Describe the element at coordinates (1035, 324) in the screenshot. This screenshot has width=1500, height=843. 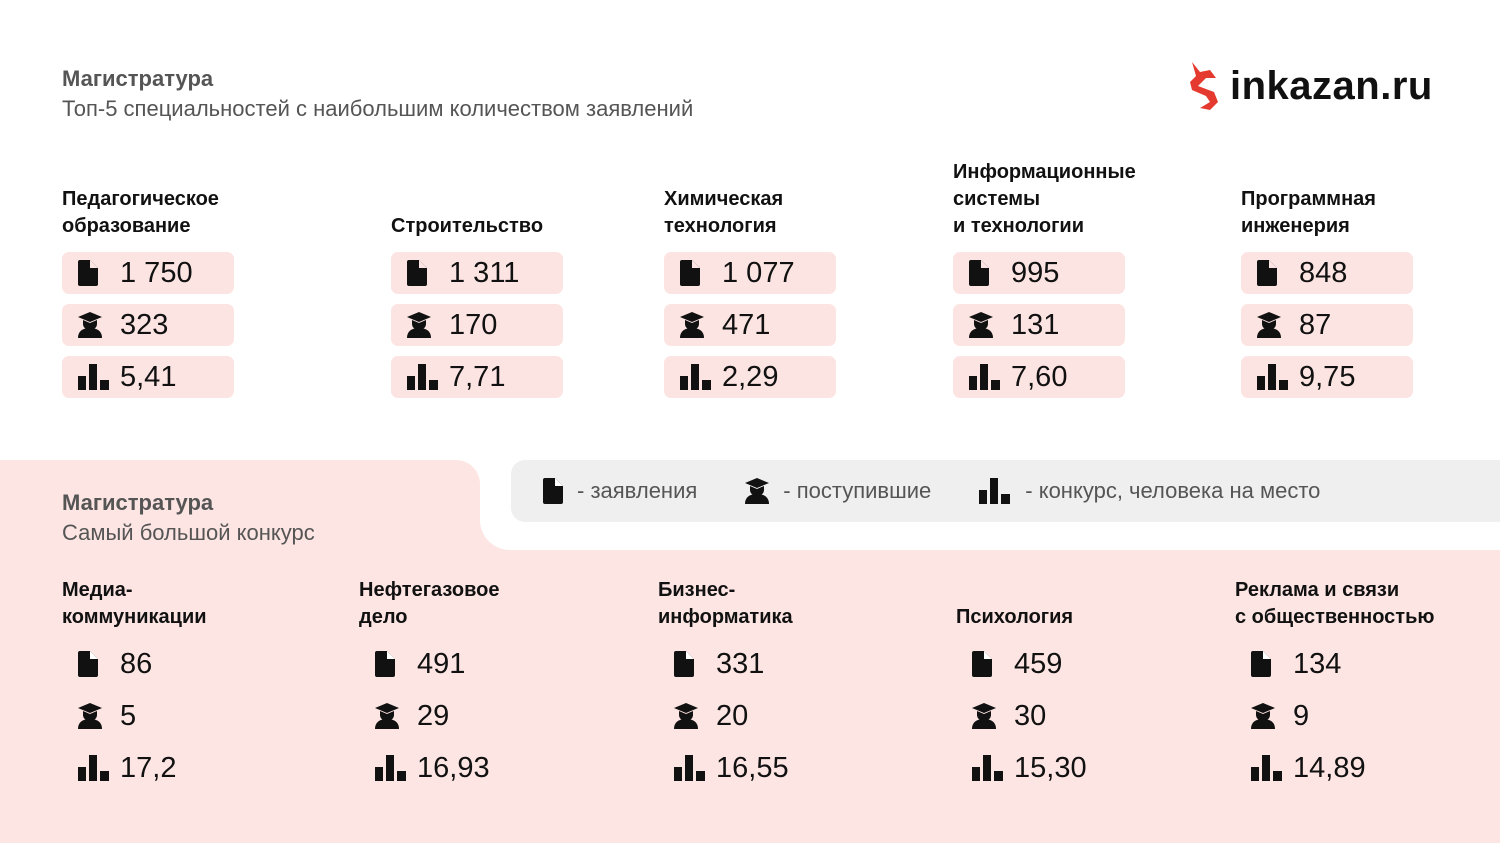
I see `enrolled-value: 131` at that location.